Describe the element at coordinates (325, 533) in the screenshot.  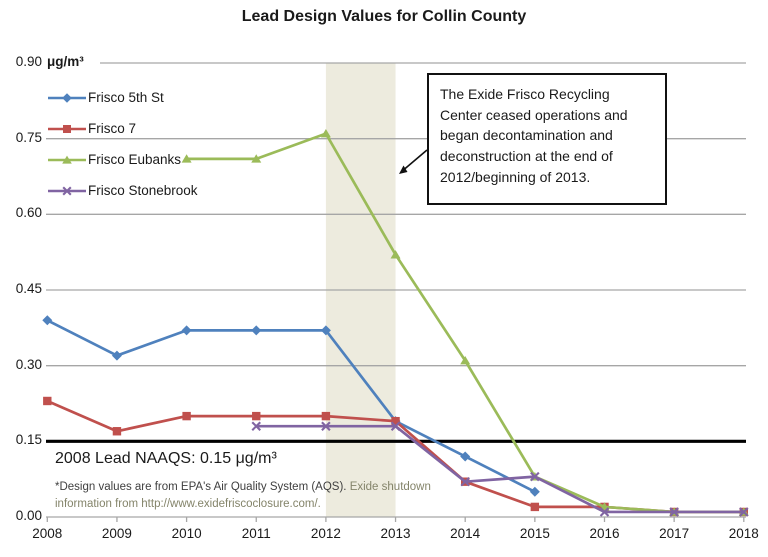
I see `x-tick-label: 2012` at that location.